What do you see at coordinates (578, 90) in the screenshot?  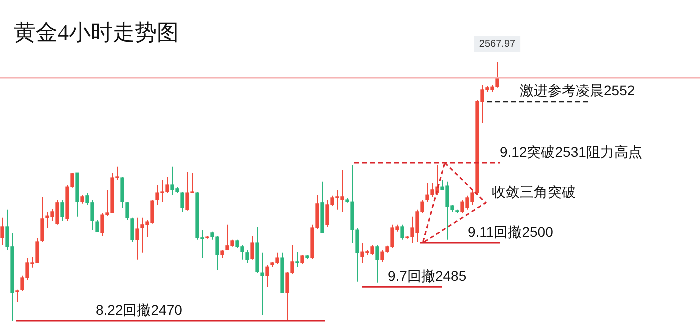 I see `ref-line-label: 激进参考凌晨2552` at bounding box center [578, 90].